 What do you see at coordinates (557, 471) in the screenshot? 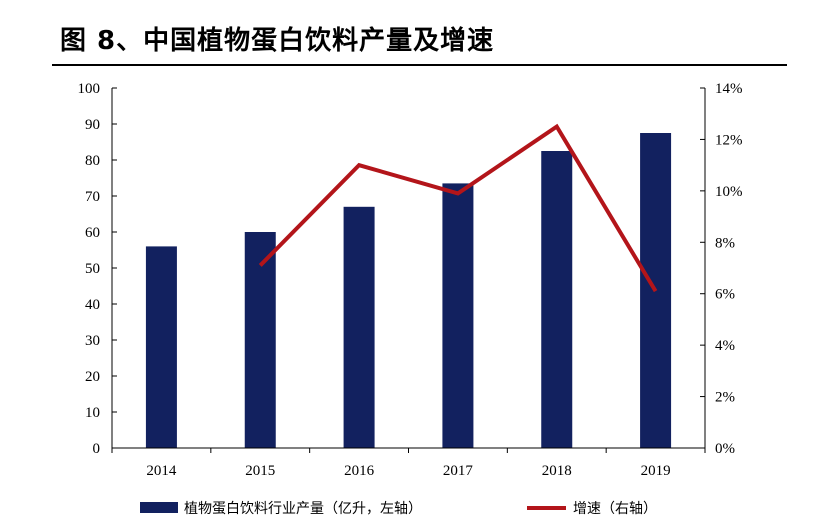
I see `x-tick-label: 2018` at bounding box center [557, 471].